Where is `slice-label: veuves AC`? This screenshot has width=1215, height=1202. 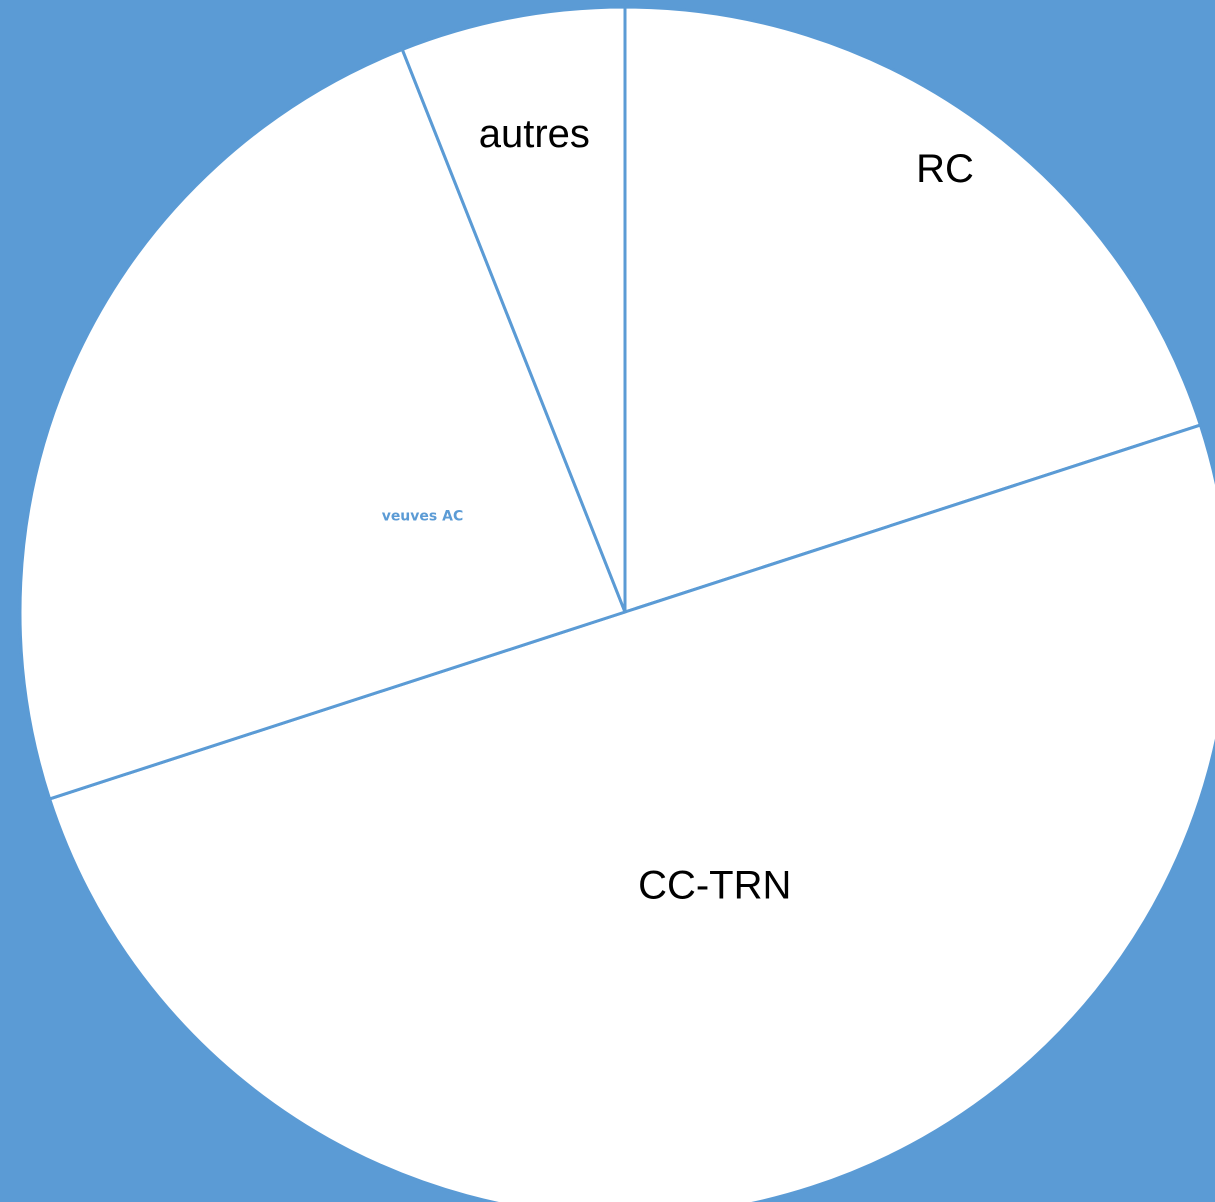
slice-label: veuves AC is located at coordinates (423, 517).